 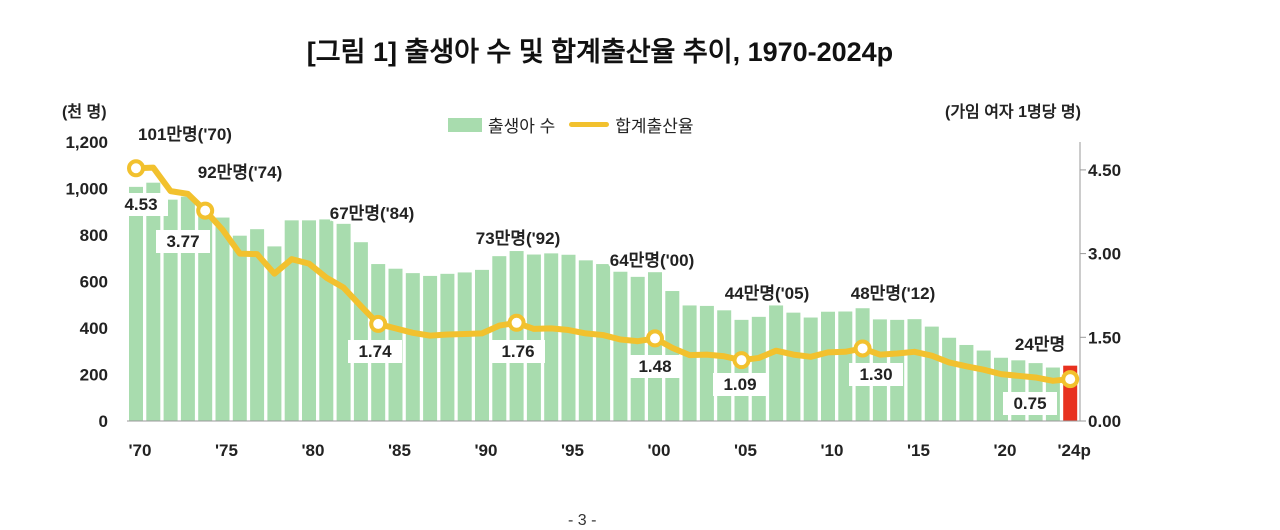 What do you see at coordinates (706, 363) in the screenshot?
I see `bar-2003` at bounding box center [706, 363].